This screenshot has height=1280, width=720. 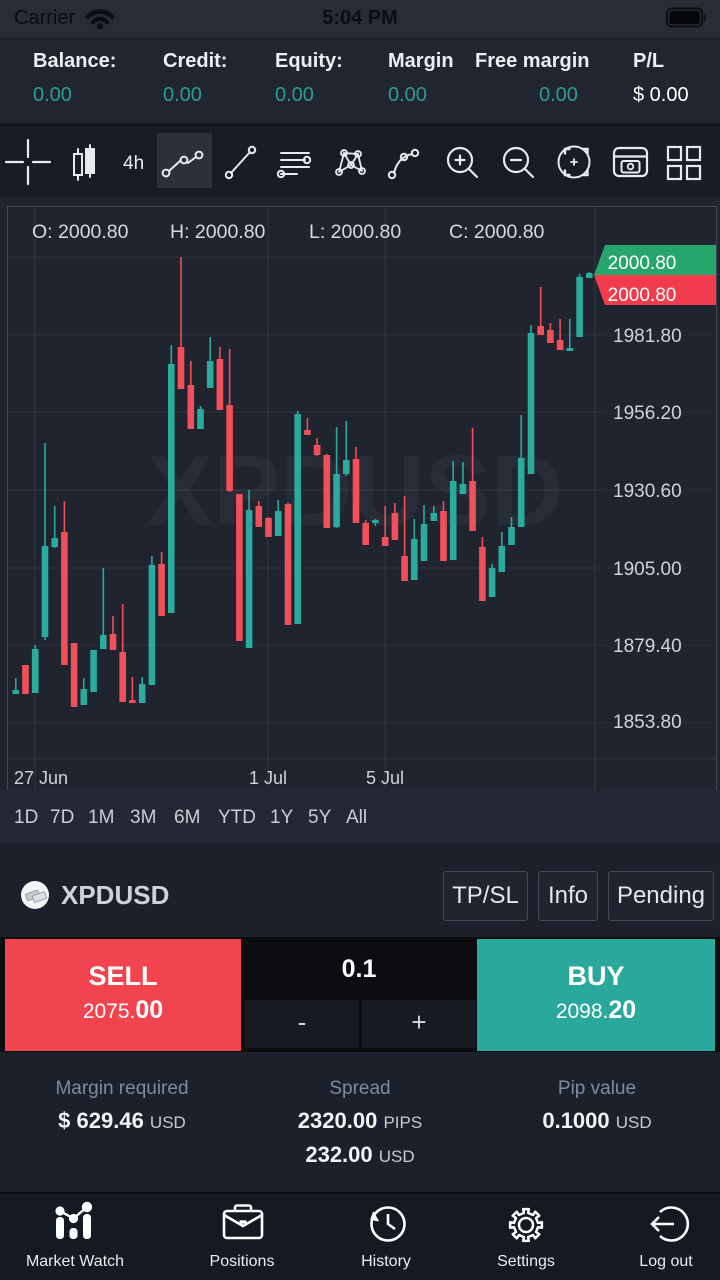 What do you see at coordinates (647, 722) in the screenshot?
I see `svg-text: 1853.80` at bounding box center [647, 722].